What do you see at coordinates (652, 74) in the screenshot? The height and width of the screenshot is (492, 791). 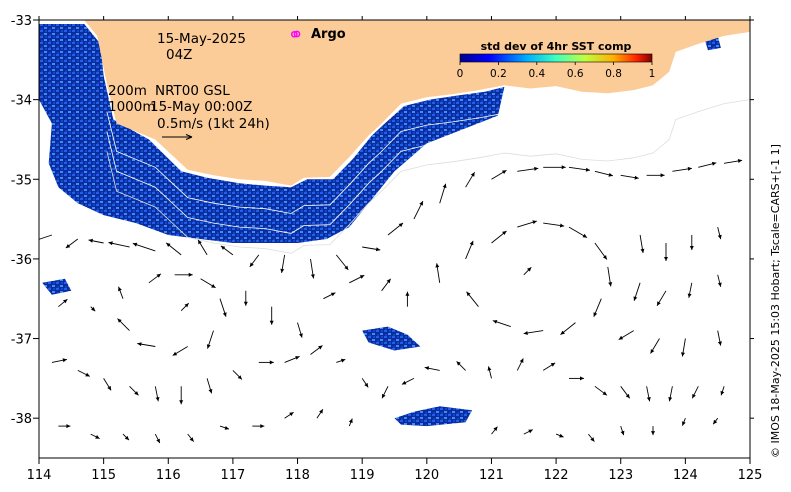 I see `colorbar-tick-label: 1` at bounding box center [652, 74].